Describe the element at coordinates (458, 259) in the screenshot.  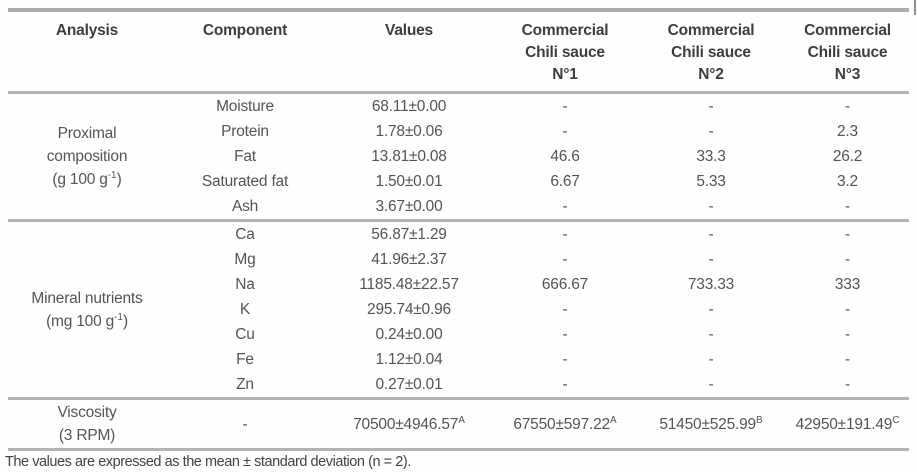
I see `table-row: Mg 41.96±2.37 - - -` at that location.